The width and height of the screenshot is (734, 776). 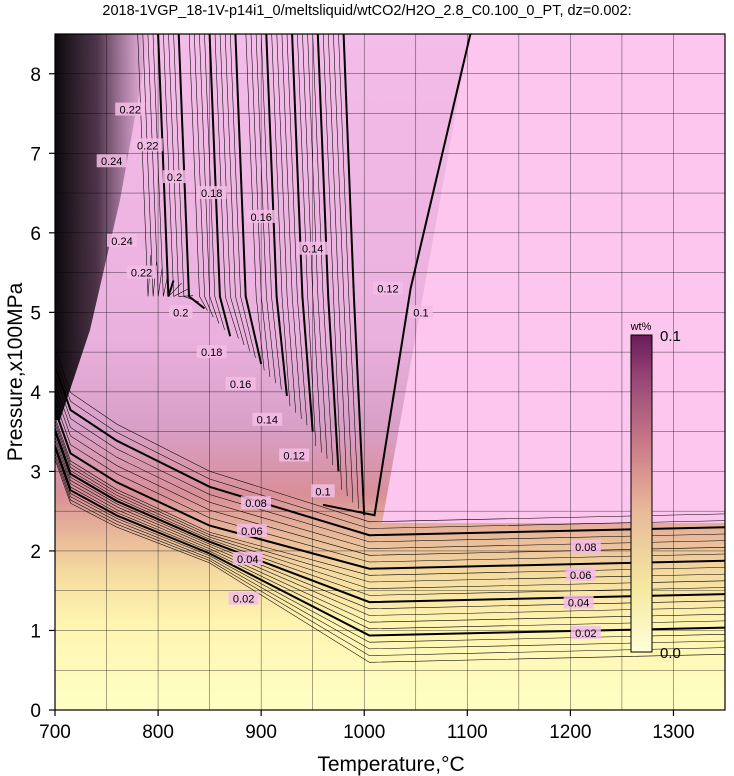 I want to click on y-tick-label: 2, so click(x=35, y=552).